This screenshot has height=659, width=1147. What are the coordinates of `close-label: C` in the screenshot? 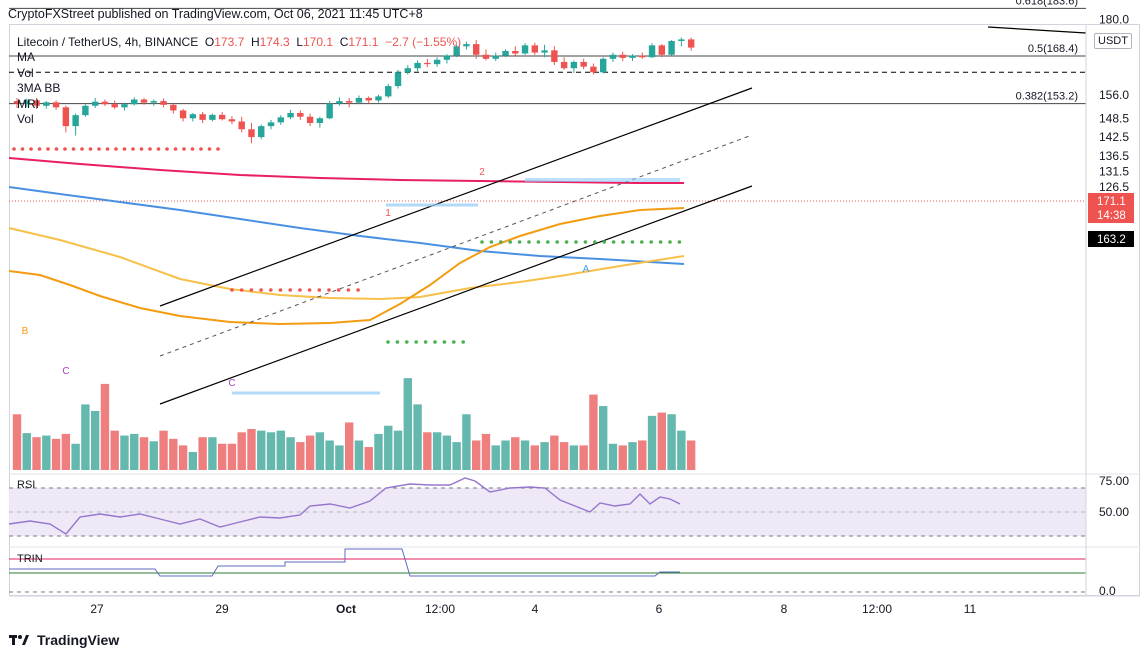 It's located at (344, 42).